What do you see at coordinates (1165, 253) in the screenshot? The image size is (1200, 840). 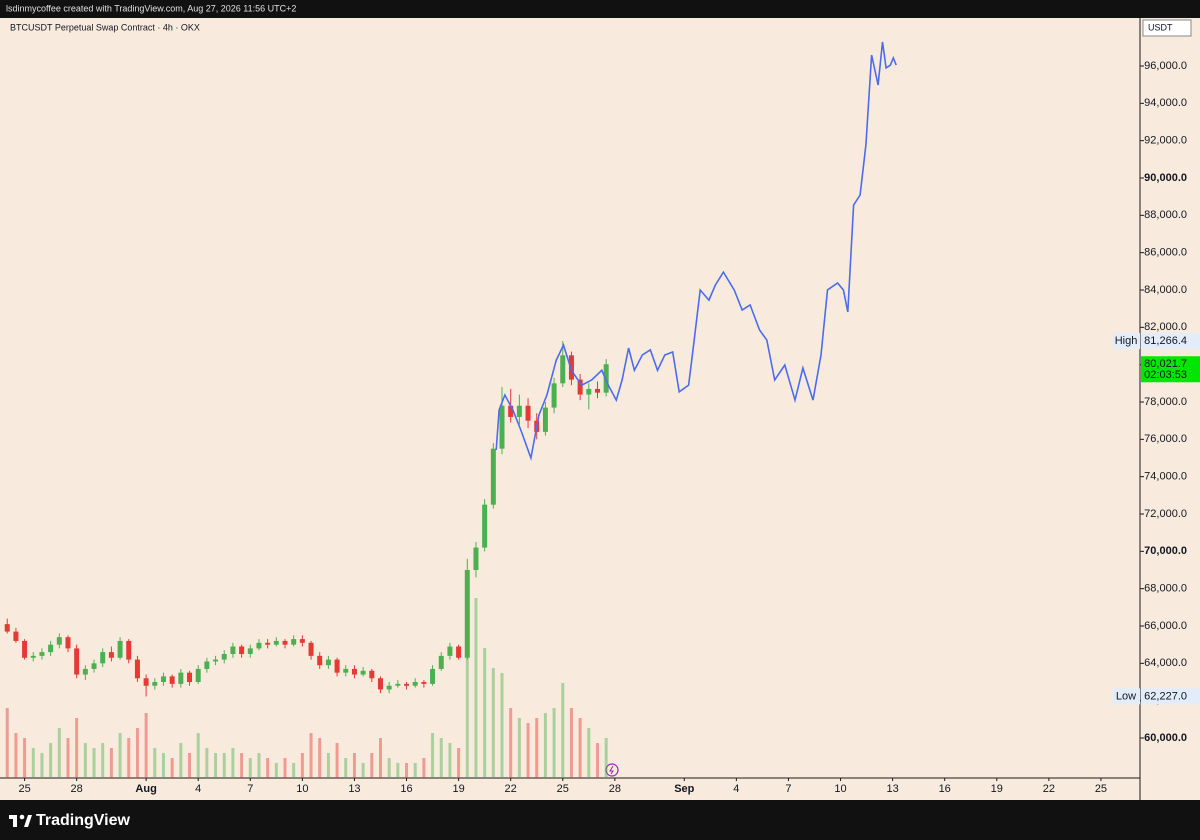 I see `y-tick-label: 86,000.0` at bounding box center [1165, 253].